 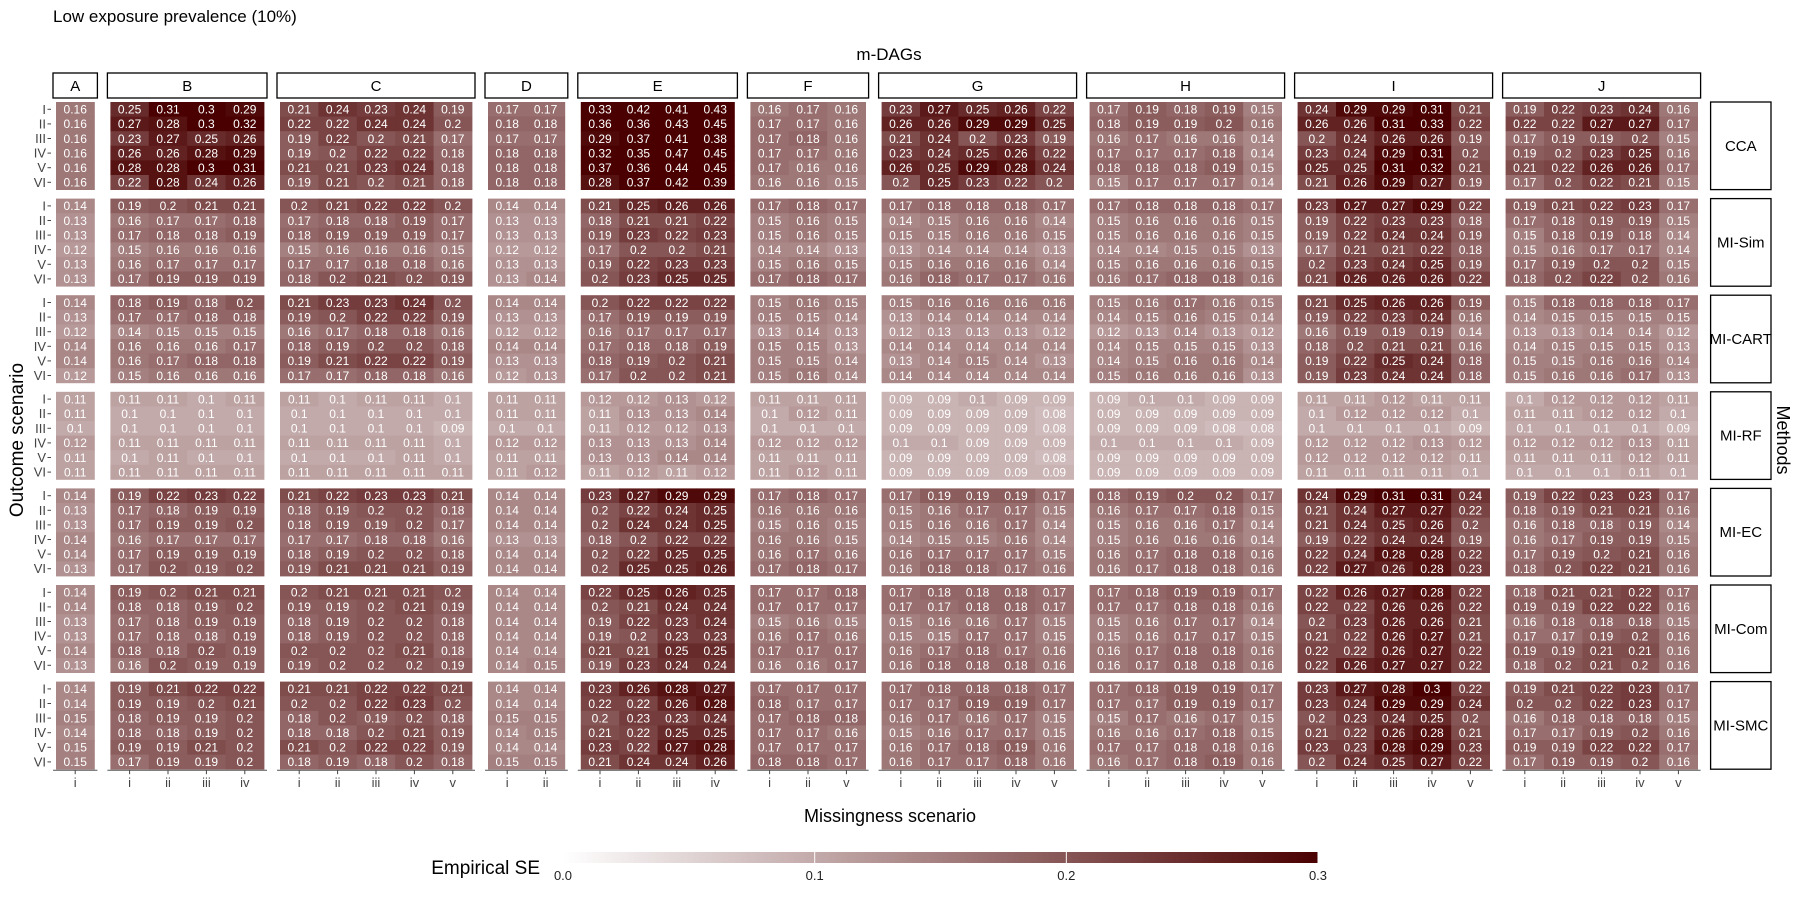 I want to click on cell-value-label: 0.43, so click(x=716, y=110).